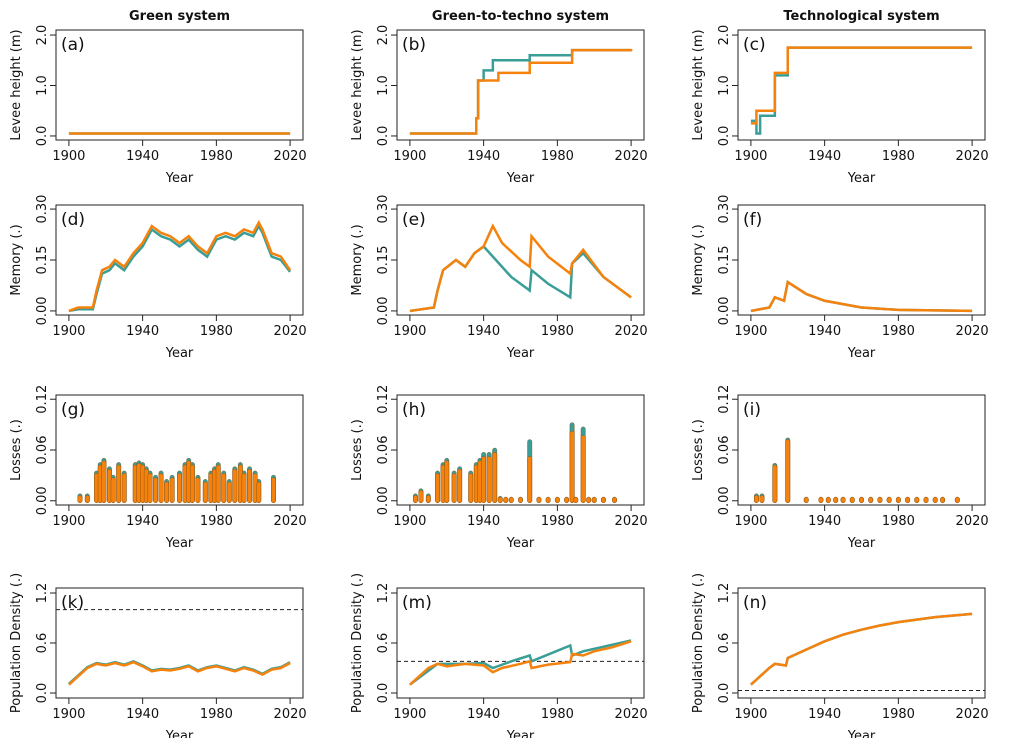 The height and width of the screenshot is (738, 1019). What do you see at coordinates (724, 643) in the screenshot?
I see `y-tick-label: 0.6` at bounding box center [724, 643].